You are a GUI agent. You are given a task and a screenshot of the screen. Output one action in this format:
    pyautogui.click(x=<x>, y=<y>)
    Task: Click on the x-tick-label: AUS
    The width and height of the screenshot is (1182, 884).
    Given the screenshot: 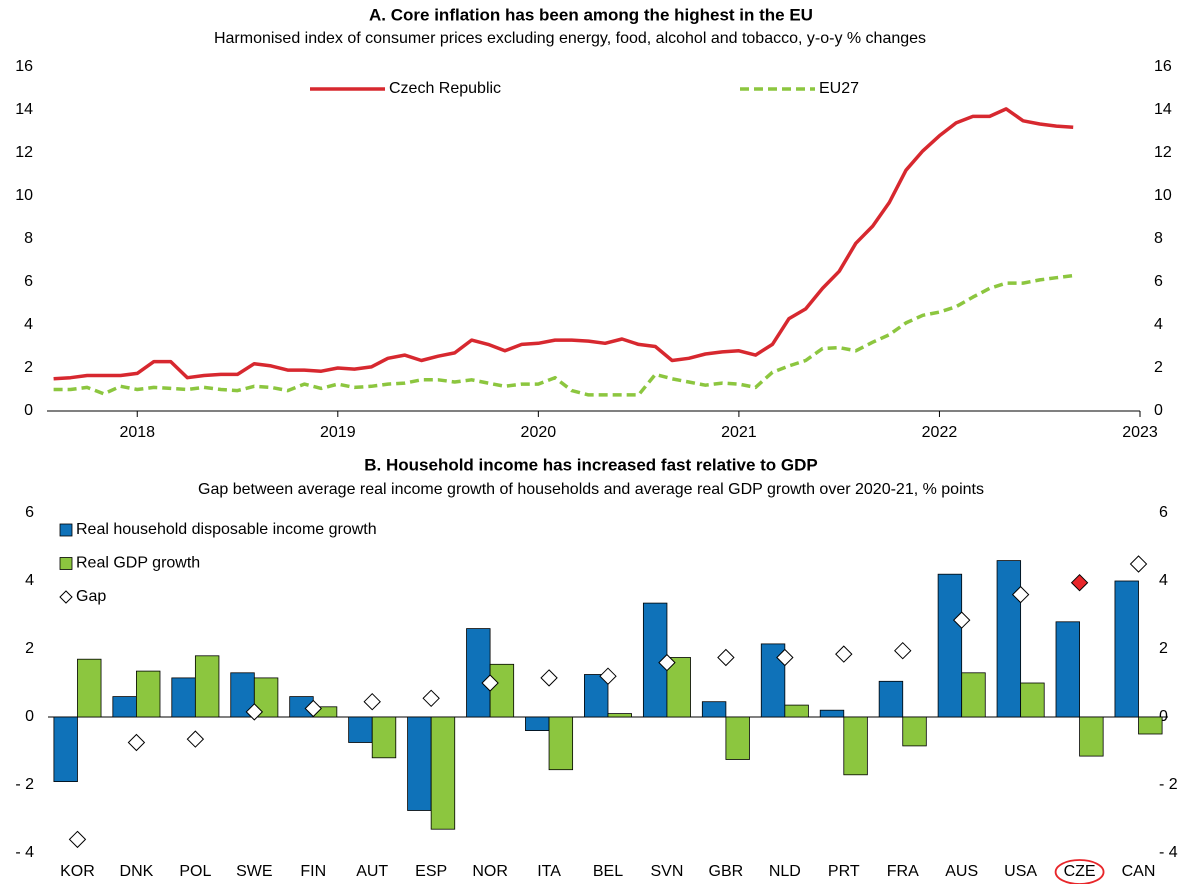 What is the action you would take?
    pyautogui.click(x=961, y=871)
    